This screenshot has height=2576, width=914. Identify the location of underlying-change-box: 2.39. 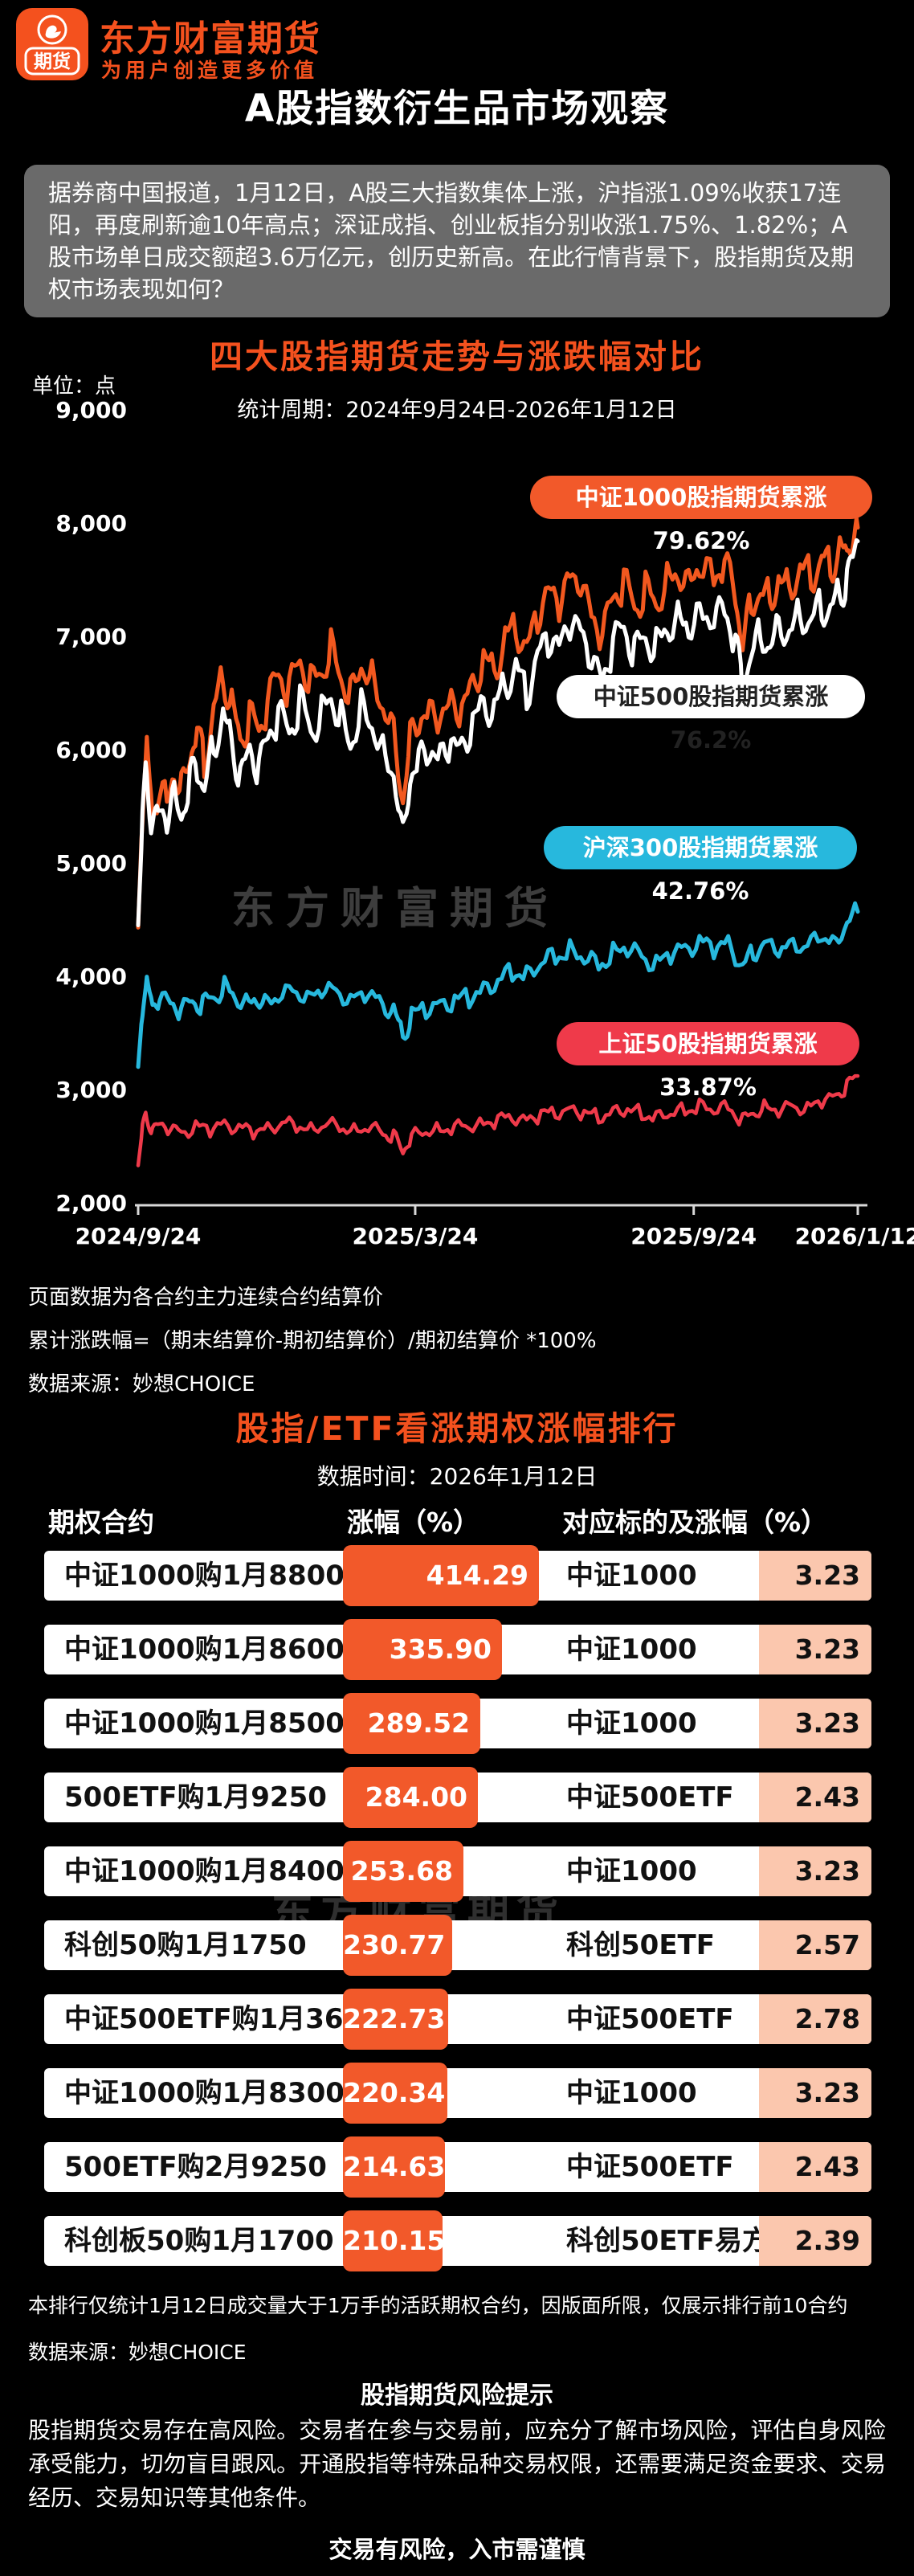
(815, 2241).